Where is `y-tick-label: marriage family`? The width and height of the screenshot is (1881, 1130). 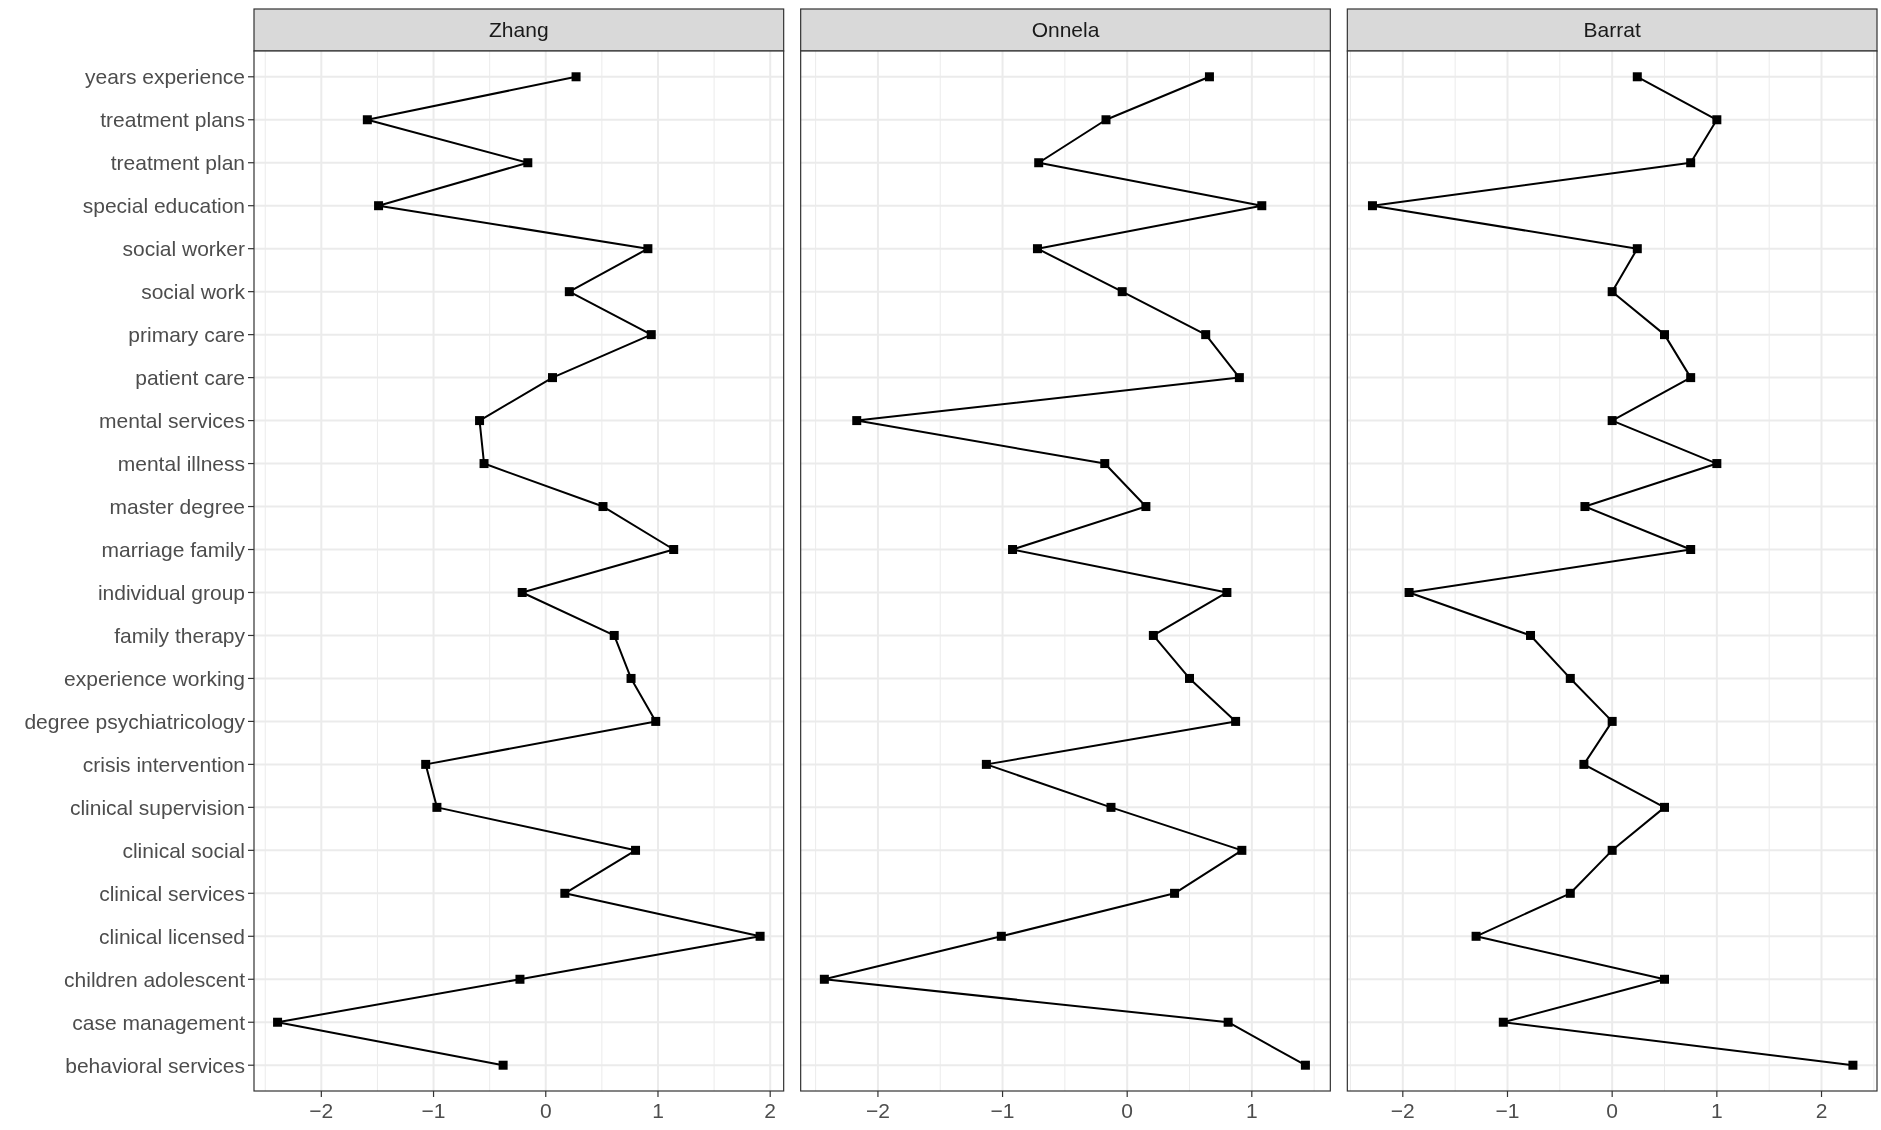
y-tick-label: marriage family is located at coordinates (173, 549).